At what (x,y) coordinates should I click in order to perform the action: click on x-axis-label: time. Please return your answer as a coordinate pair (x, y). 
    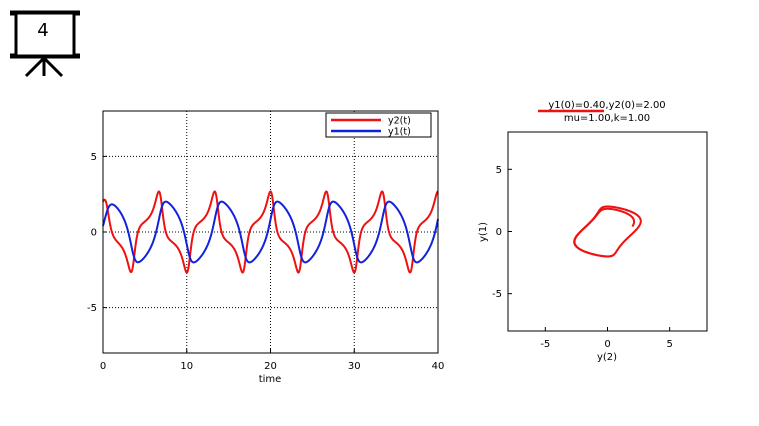
    Looking at the image, I should click on (270, 379).